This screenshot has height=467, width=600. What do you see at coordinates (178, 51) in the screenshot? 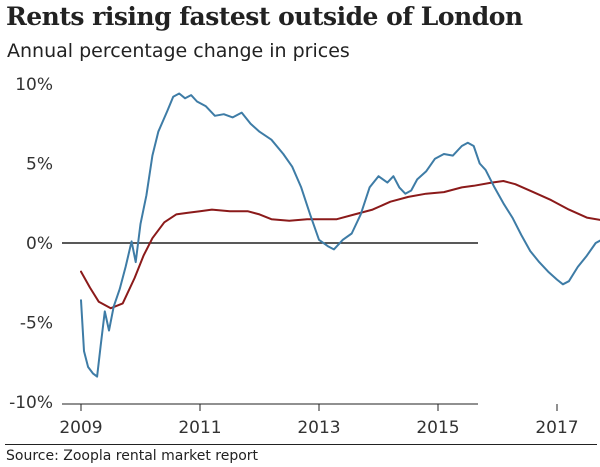
I see `chart-subtitle: Annual percentage change in prices` at bounding box center [178, 51].